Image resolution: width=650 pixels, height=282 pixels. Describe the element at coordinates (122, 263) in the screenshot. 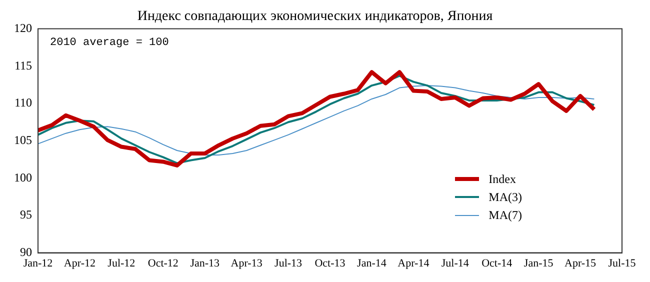

I see `x-tick-label: Jul-12` at that location.